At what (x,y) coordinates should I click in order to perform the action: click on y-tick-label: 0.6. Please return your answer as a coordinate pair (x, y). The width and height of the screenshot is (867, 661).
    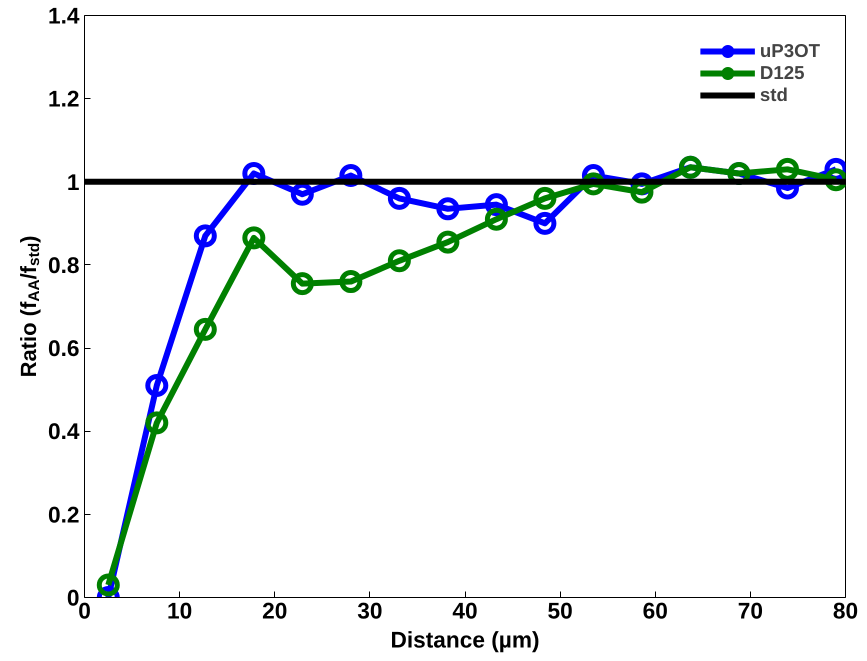
    Looking at the image, I should click on (64, 348).